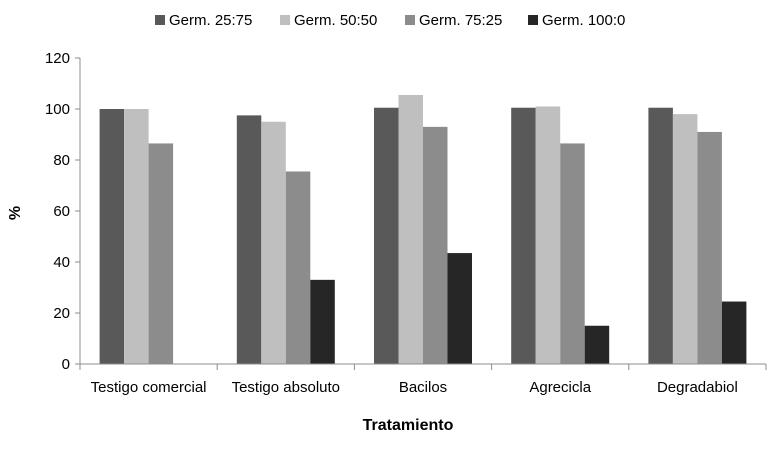 The height and width of the screenshot is (452, 781). I want to click on legend-label: Germ. 100:0, so click(583, 20).